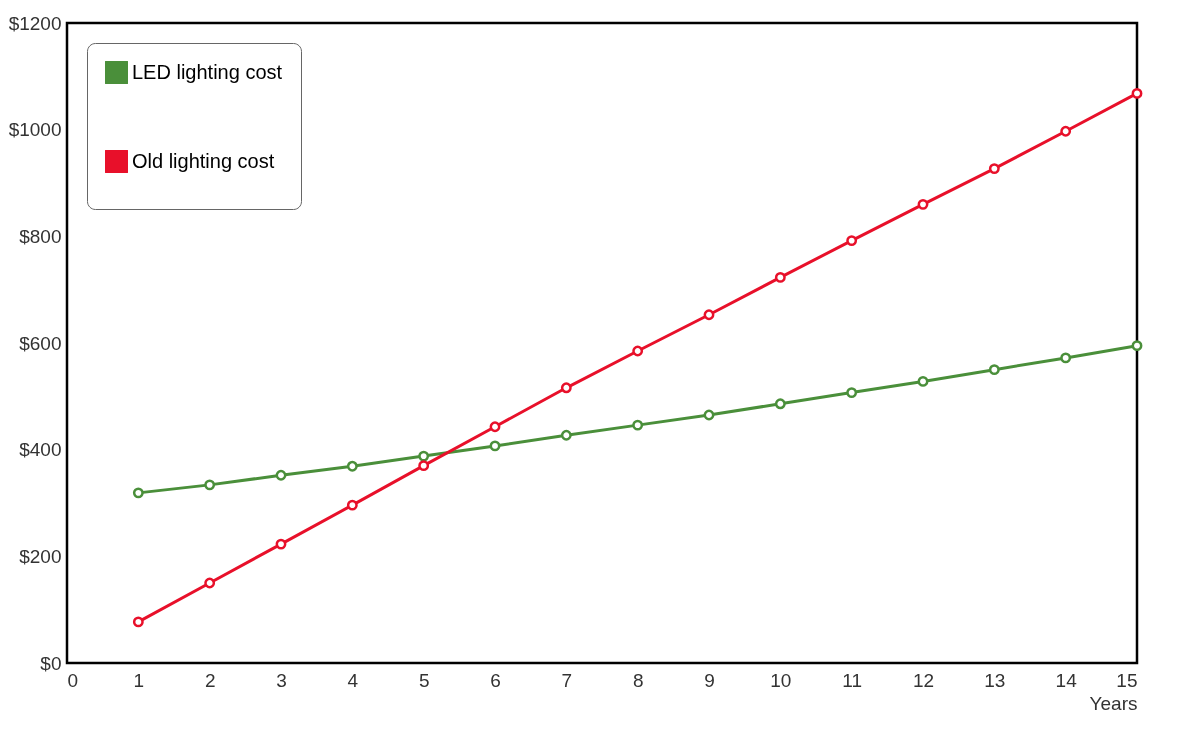 This screenshot has width=1192, height=731. What do you see at coordinates (207, 71) in the screenshot?
I see `legend-label: LED lighting cost` at bounding box center [207, 71].